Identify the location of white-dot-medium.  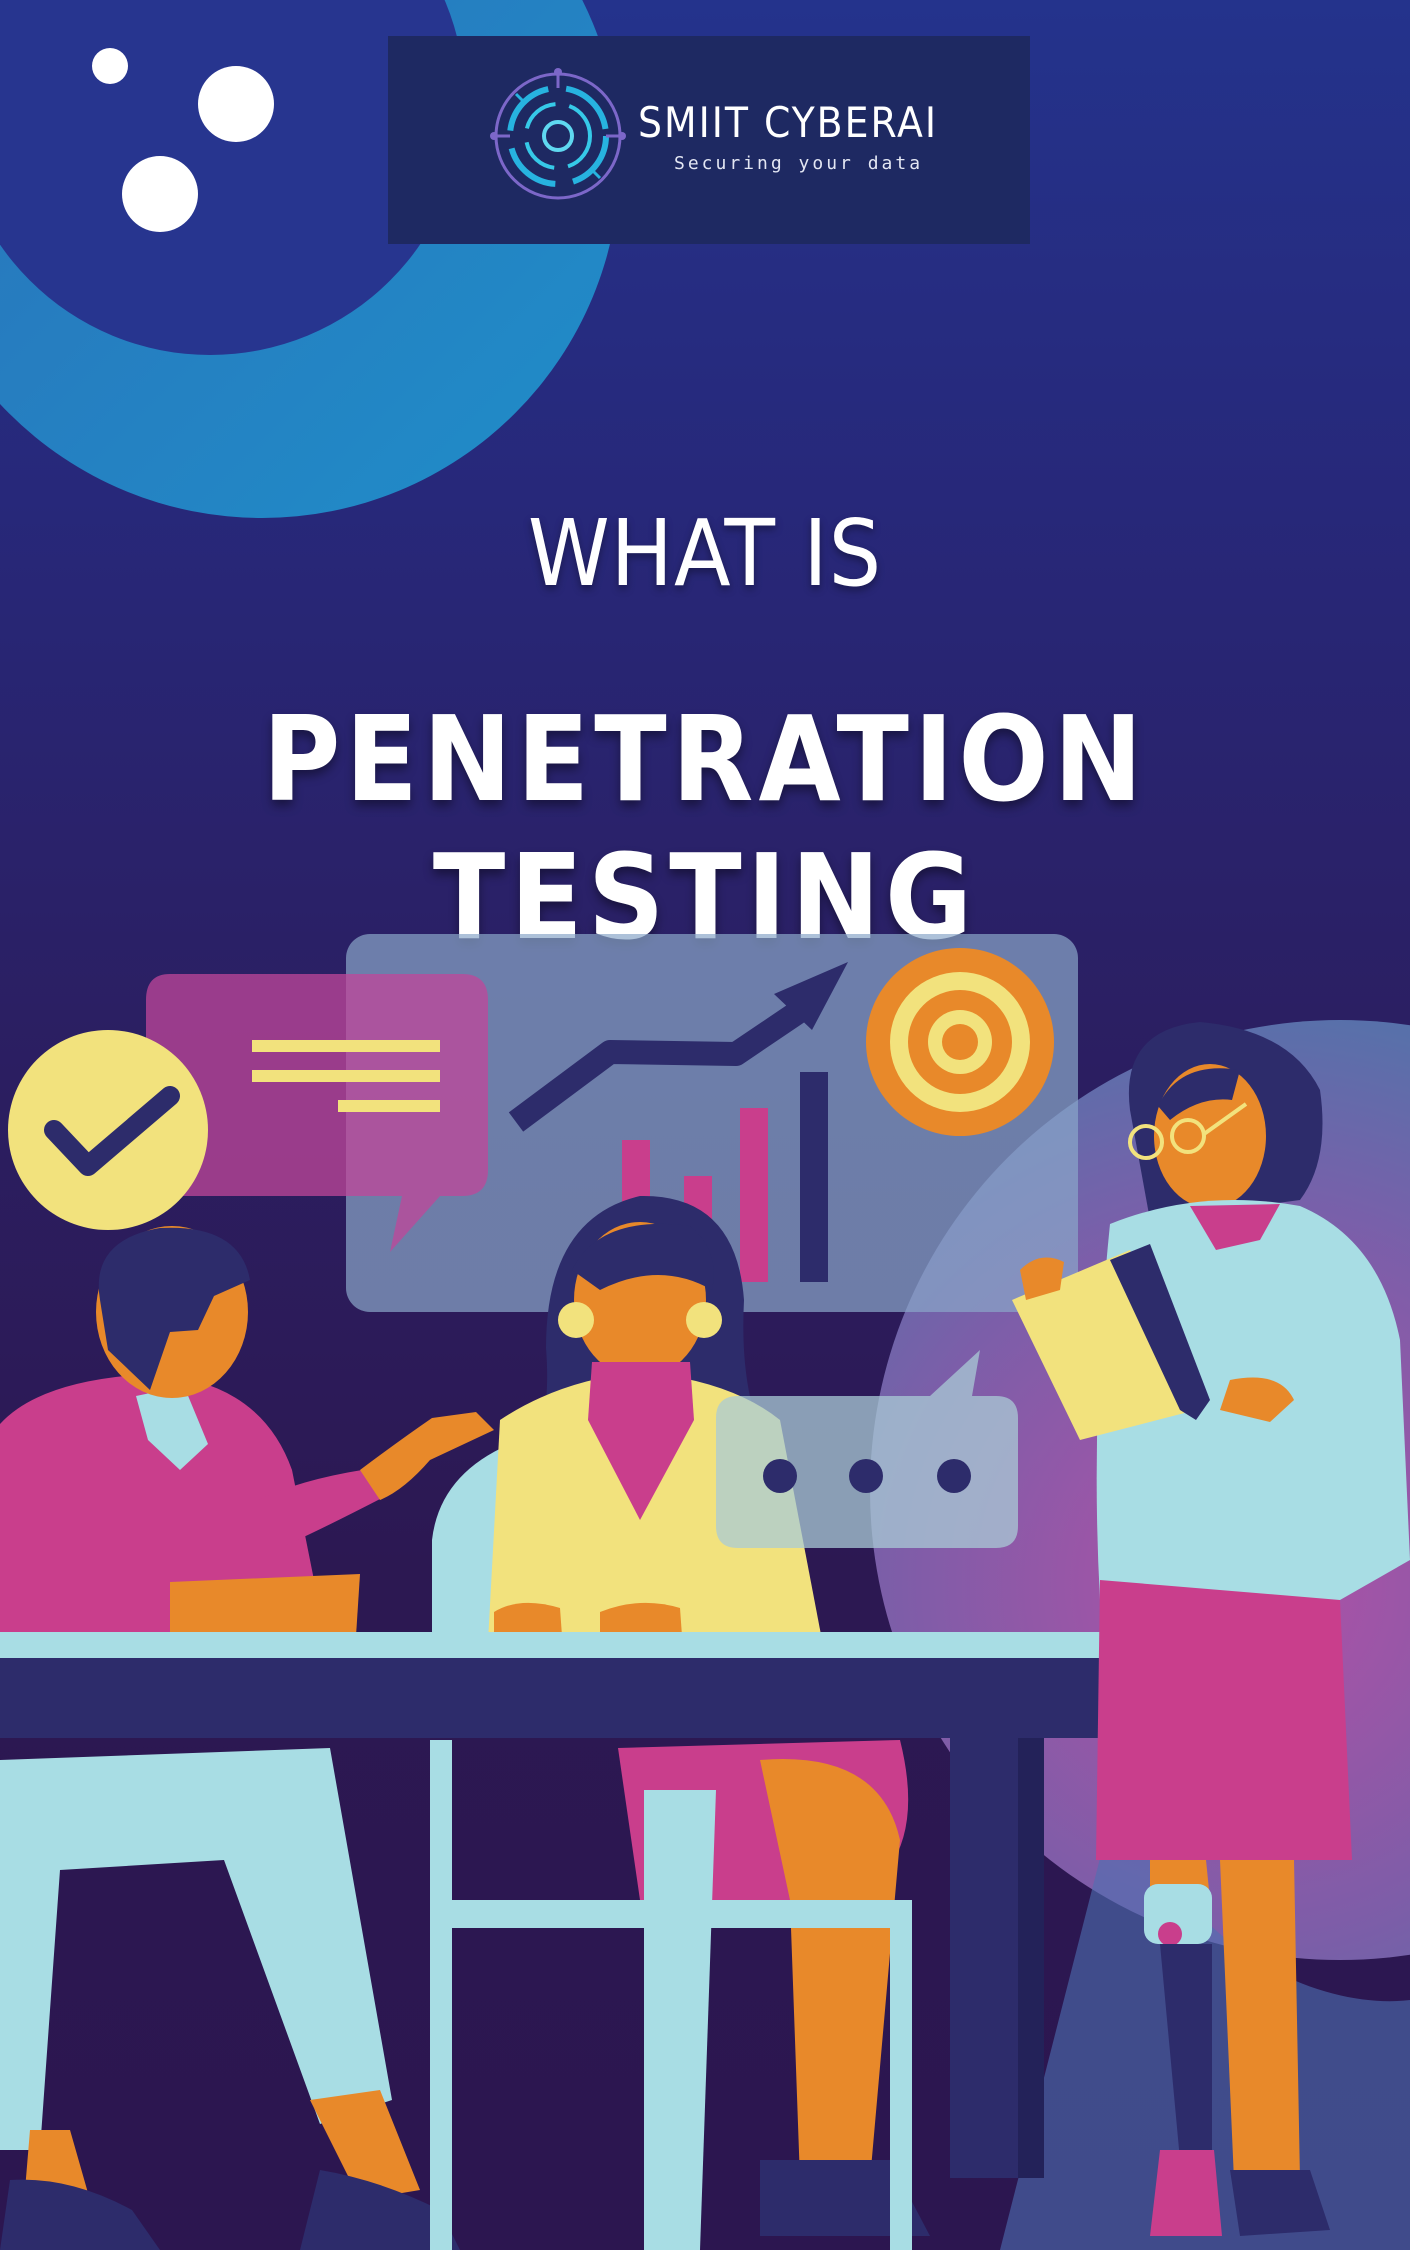
(236, 104).